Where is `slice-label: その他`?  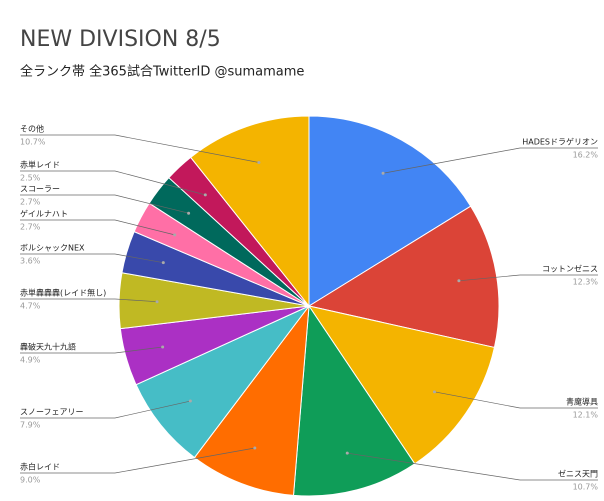 slice-label: その他 is located at coordinates (32, 129).